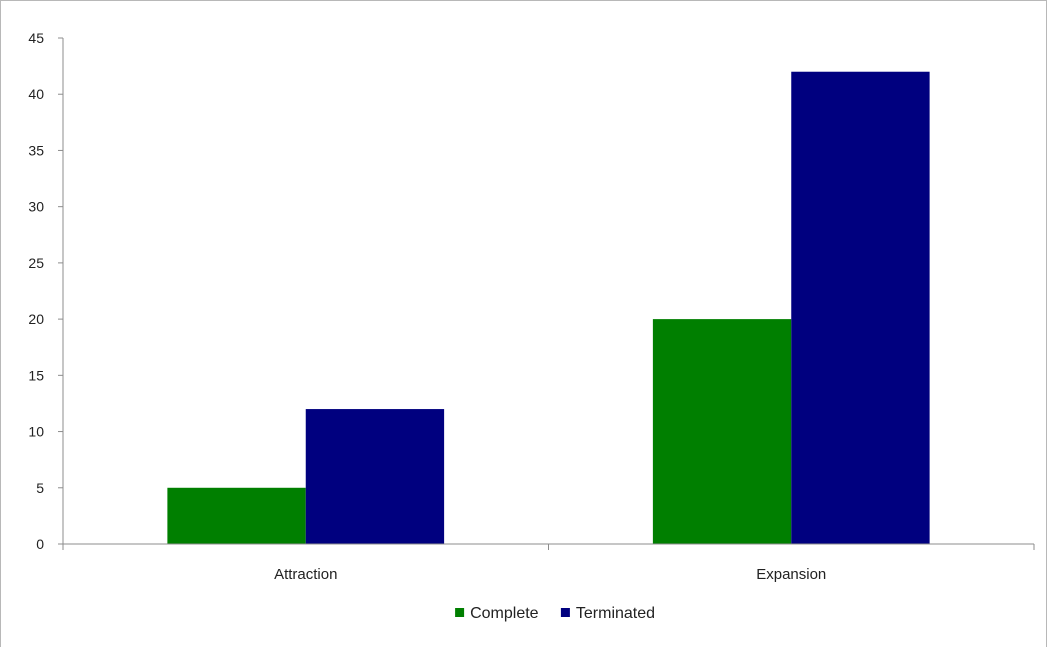  What do you see at coordinates (40, 544) in the screenshot?
I see `y-tick-label: 0` at bounding box center [40, 544].